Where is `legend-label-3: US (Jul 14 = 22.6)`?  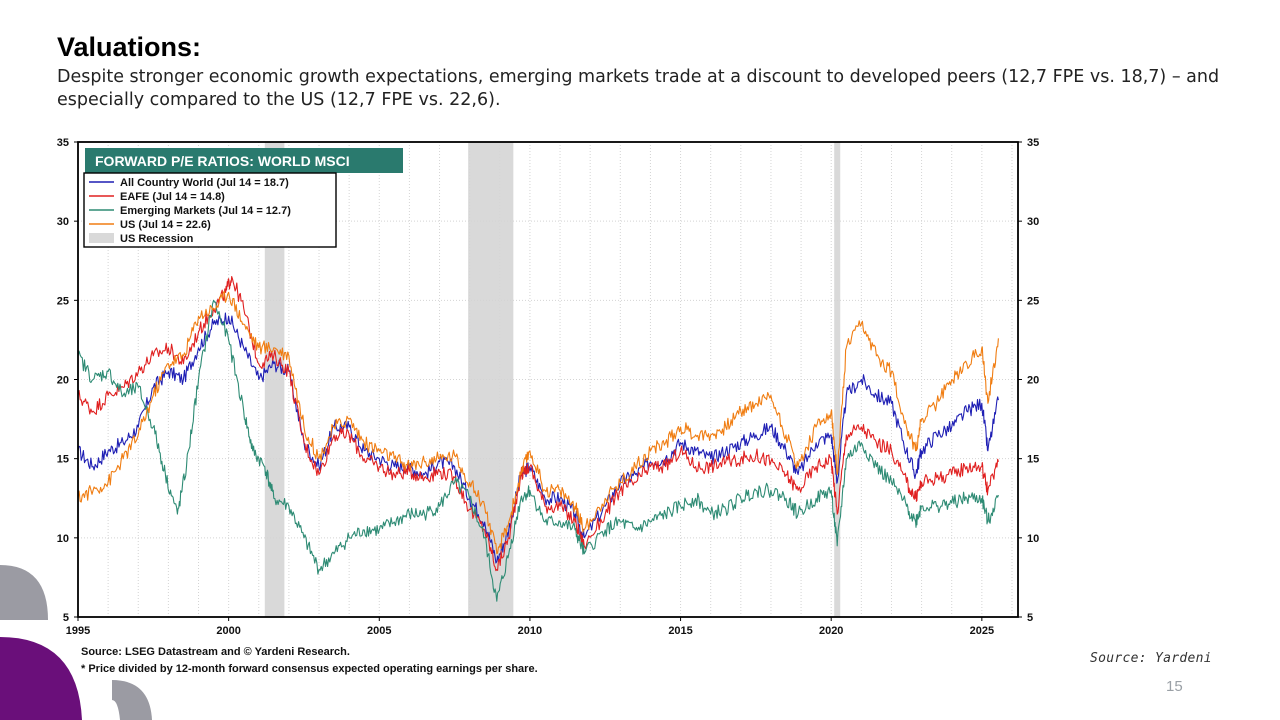 legend-label-3: US (Jul 14 = 22.6) is located at coordinates (165, 225).